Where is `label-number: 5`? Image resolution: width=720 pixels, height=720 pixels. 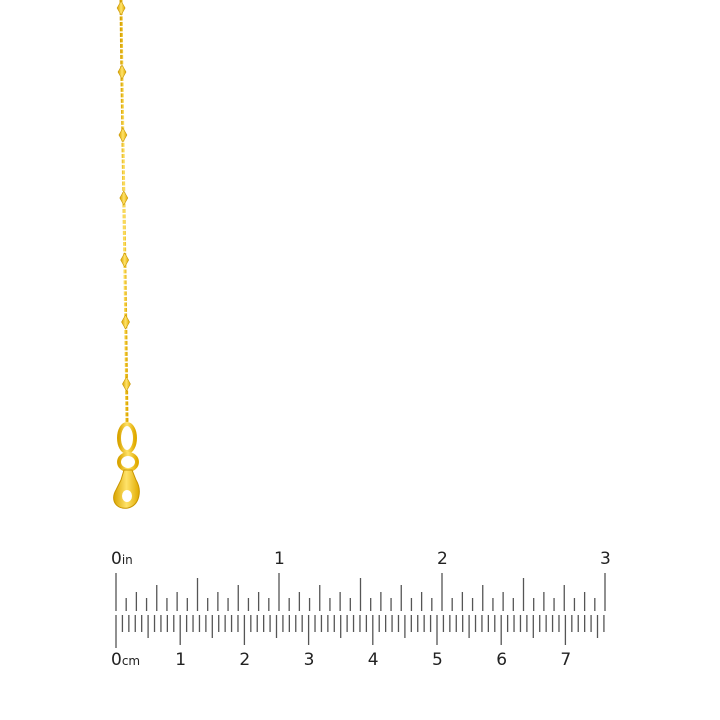
label-number: 5 is located at coordinates (437, 660).